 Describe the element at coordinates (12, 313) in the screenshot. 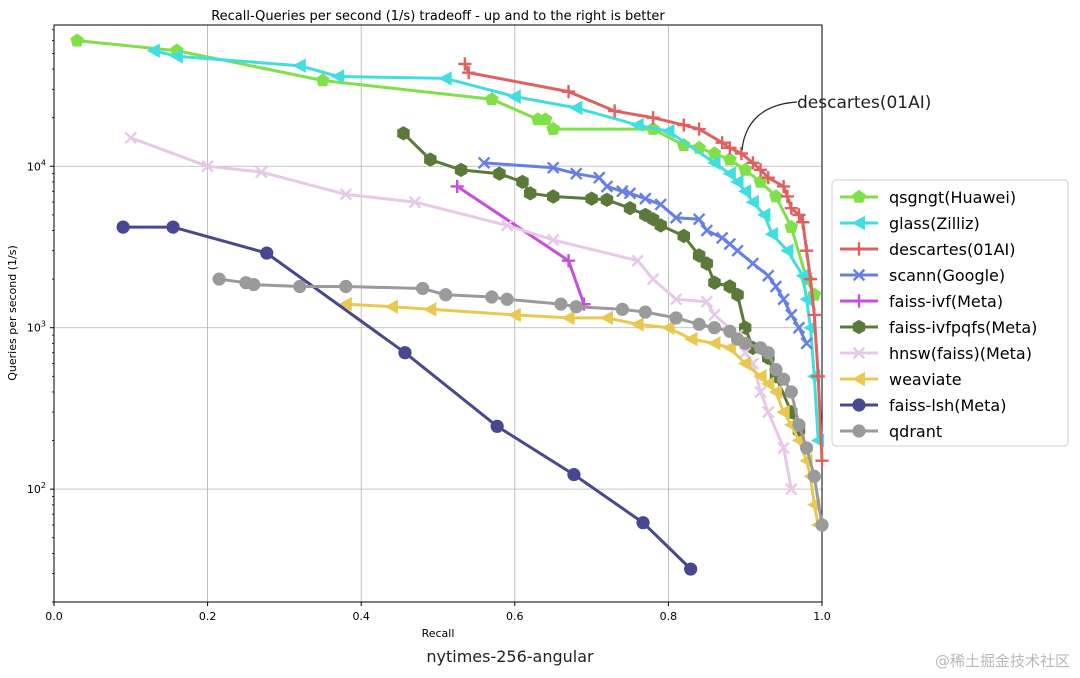

I see `y-axis-label: Queries per second (1/s)` at that location.